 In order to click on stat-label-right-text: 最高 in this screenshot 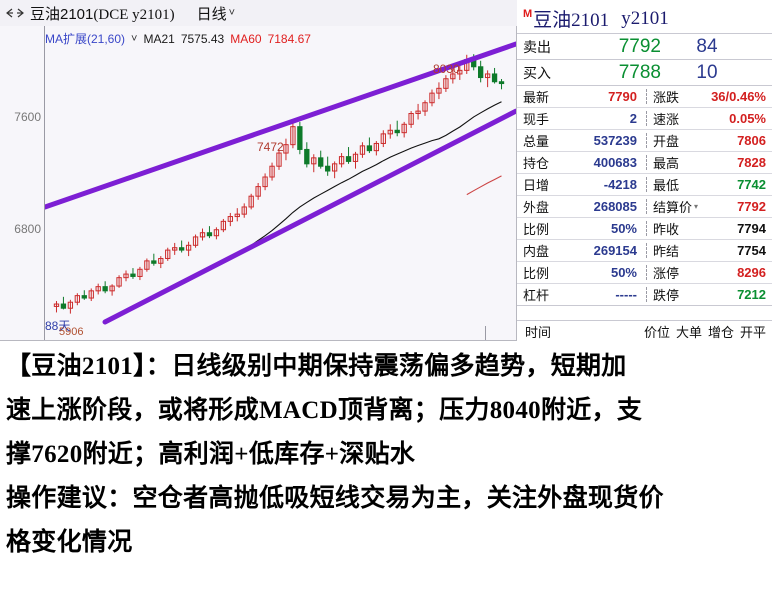, I will do `click(666, 163)`.